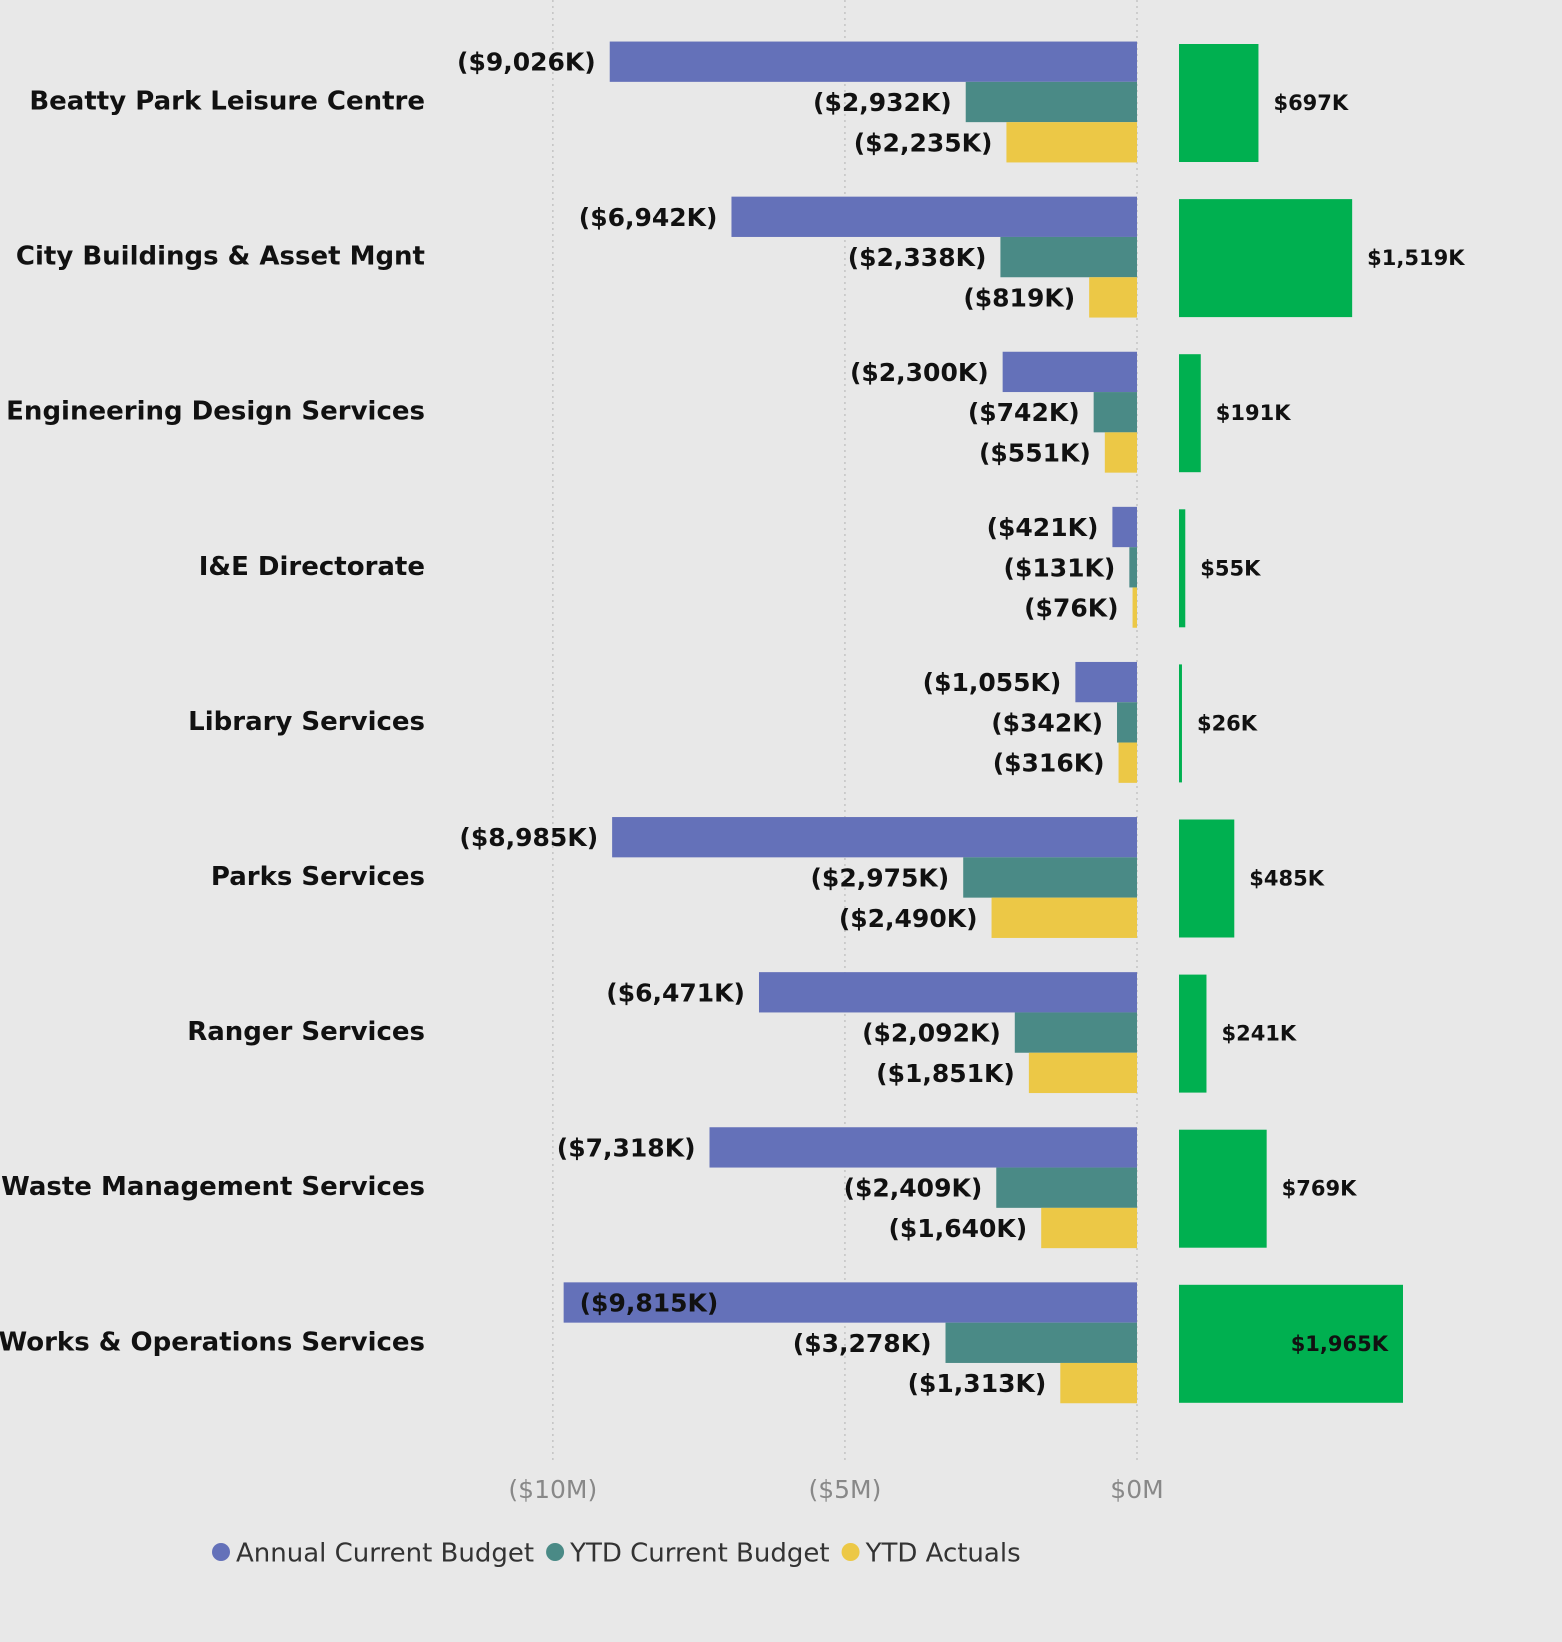 The height and width of the screenshot is (1642, 1562). Describe the element at coordinates (1286, 879) in the screenshot. I see `variance-label: $485K` at that location.